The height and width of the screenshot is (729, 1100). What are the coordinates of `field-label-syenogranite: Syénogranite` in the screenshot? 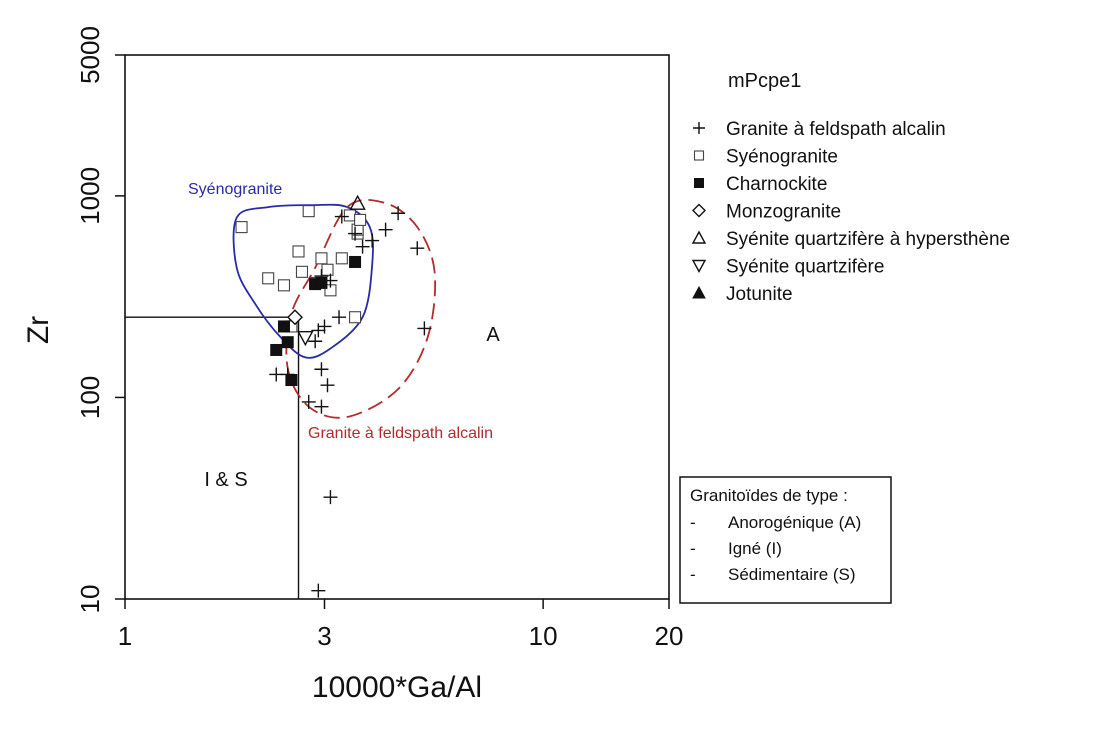 It's located at (235, 189).